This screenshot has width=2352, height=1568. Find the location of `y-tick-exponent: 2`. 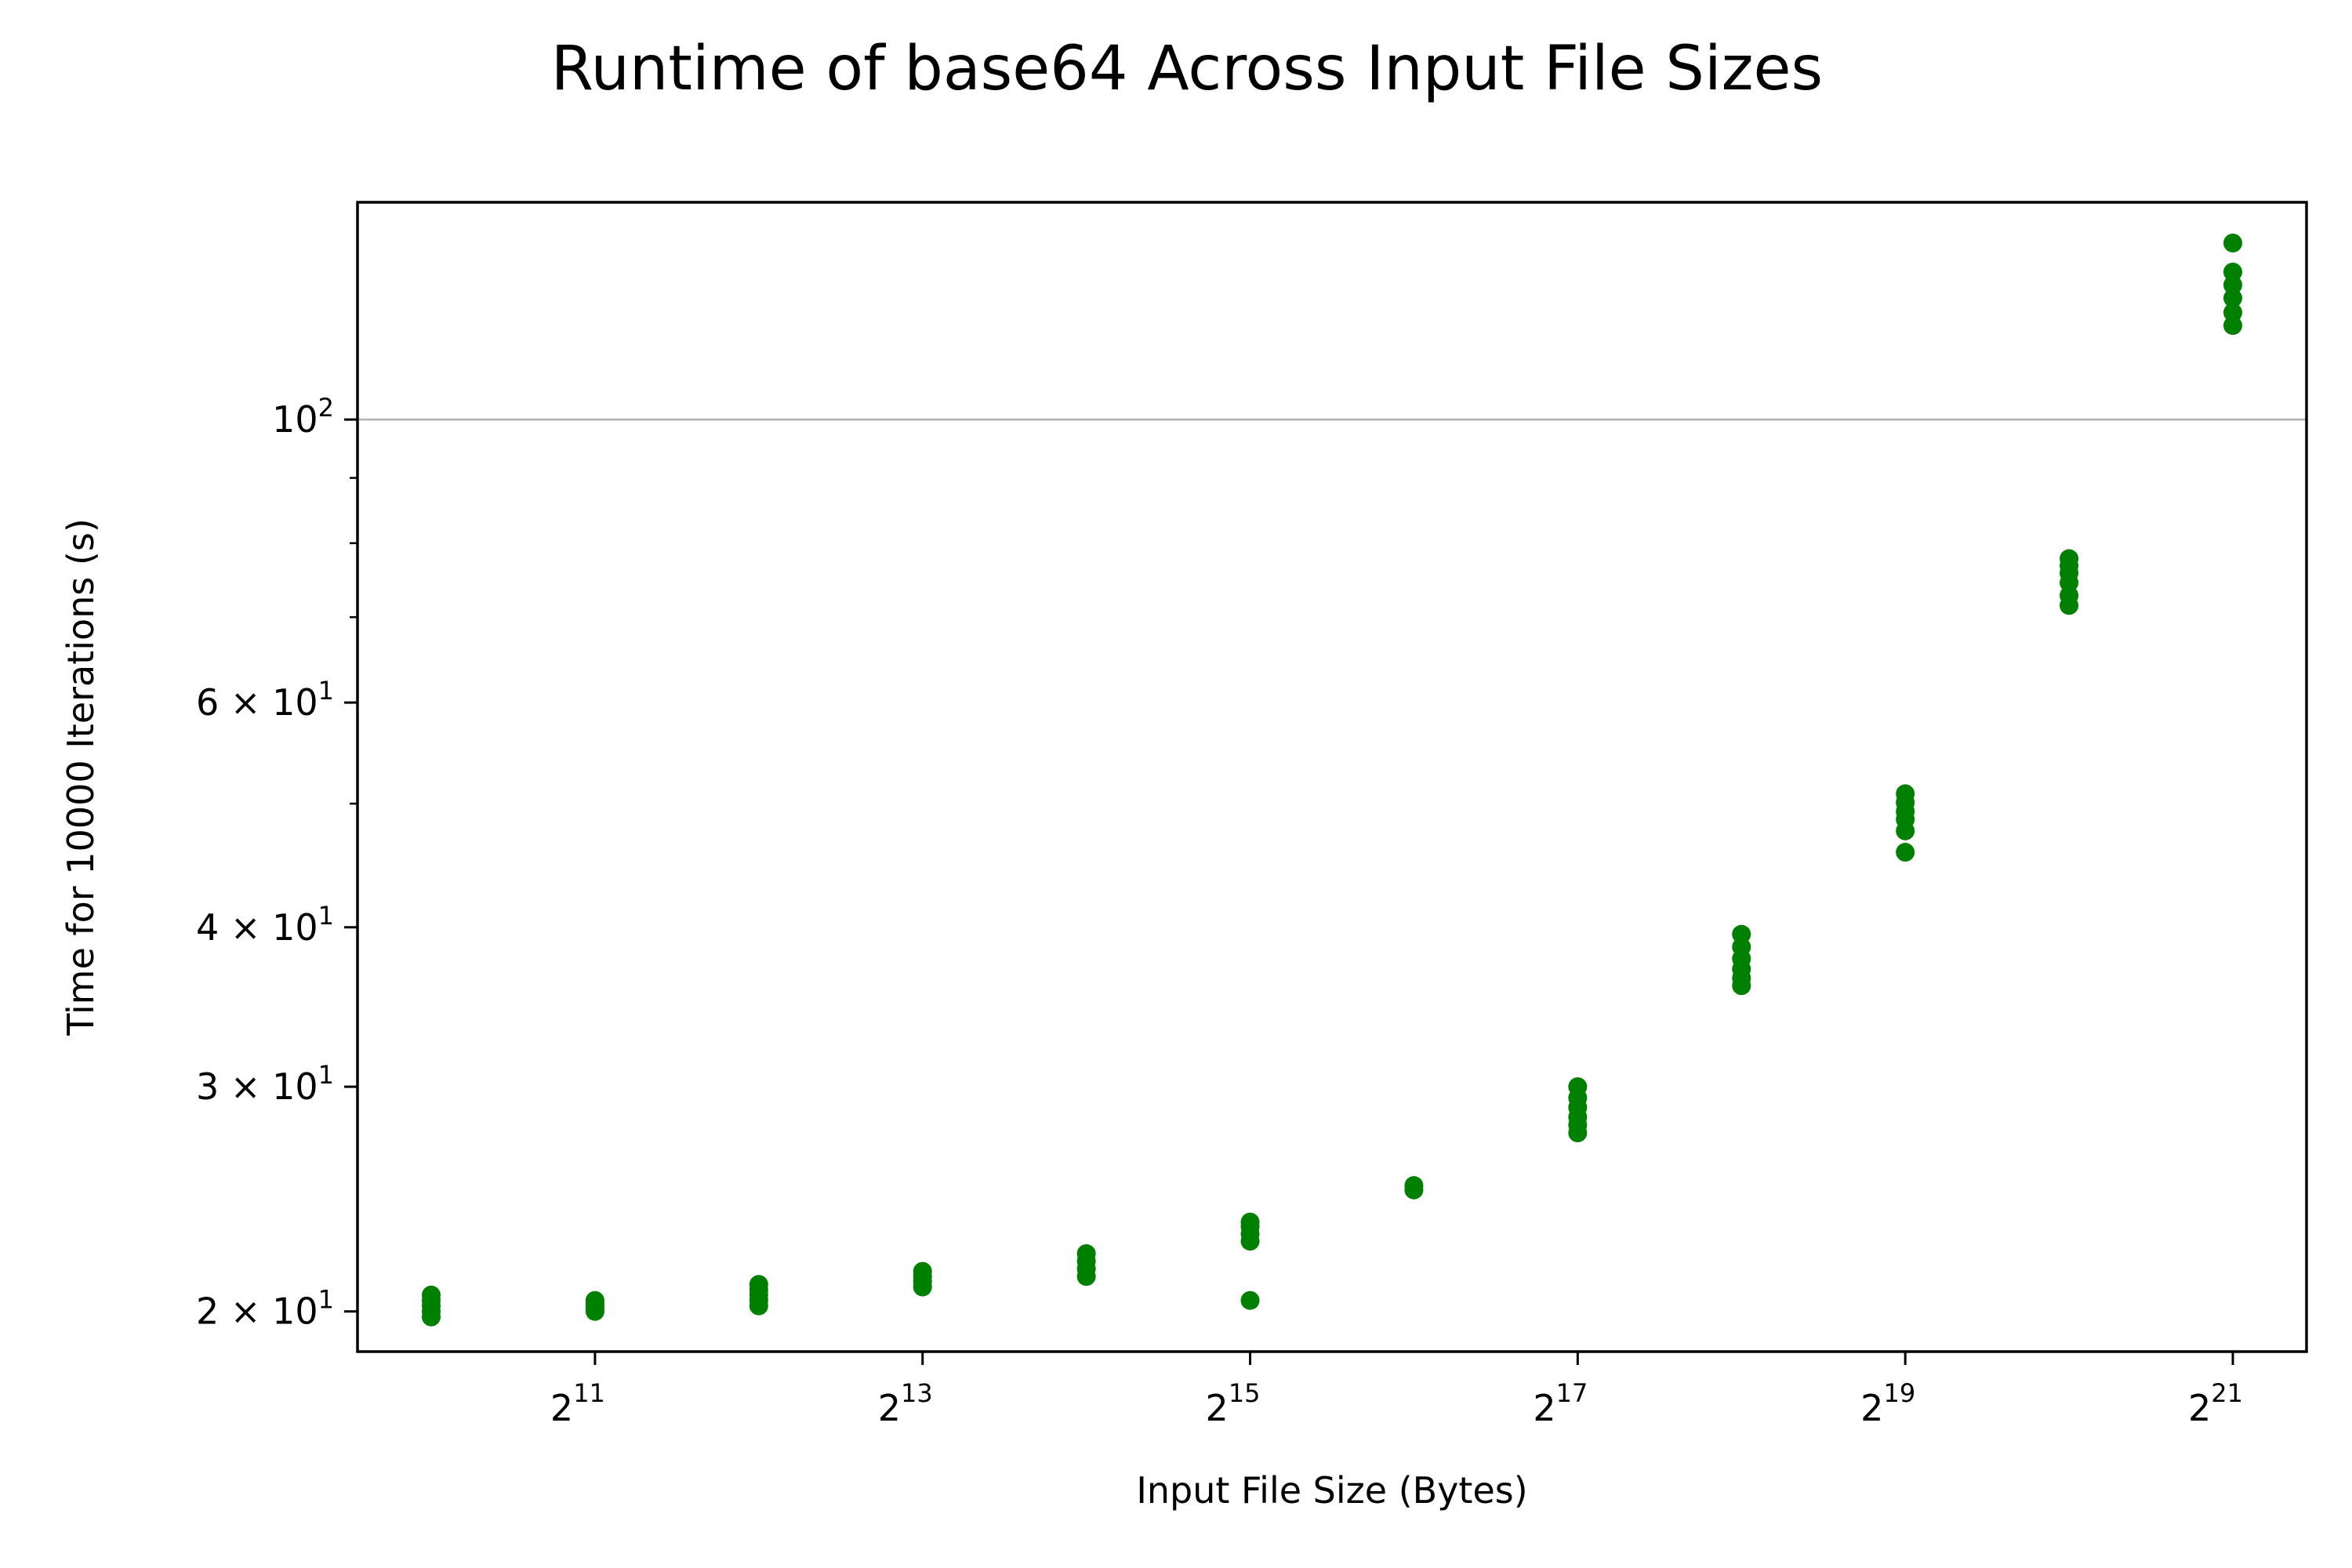

y-tick-exponent: 2 is located at coordinates (326, 408).